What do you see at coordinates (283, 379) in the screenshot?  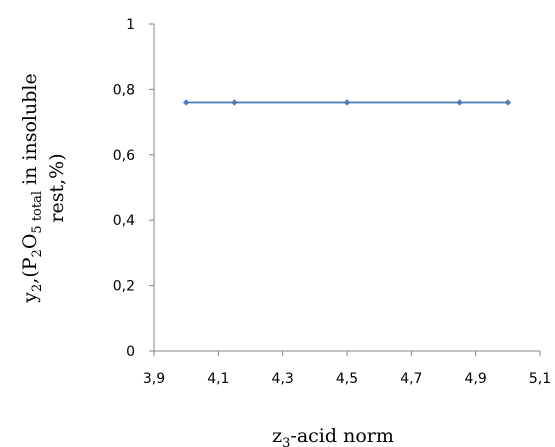 I see `x-tick-label: 4,3` at bounding box center [283, 379].